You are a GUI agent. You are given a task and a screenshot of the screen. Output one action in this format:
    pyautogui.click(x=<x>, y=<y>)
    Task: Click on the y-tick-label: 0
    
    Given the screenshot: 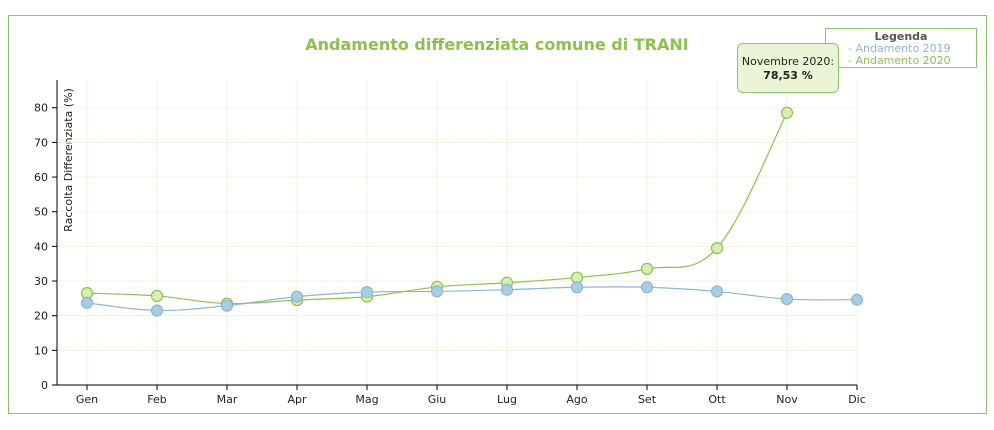 What is the action you would take?
    pyautogui.click(x=44, y=385)
    